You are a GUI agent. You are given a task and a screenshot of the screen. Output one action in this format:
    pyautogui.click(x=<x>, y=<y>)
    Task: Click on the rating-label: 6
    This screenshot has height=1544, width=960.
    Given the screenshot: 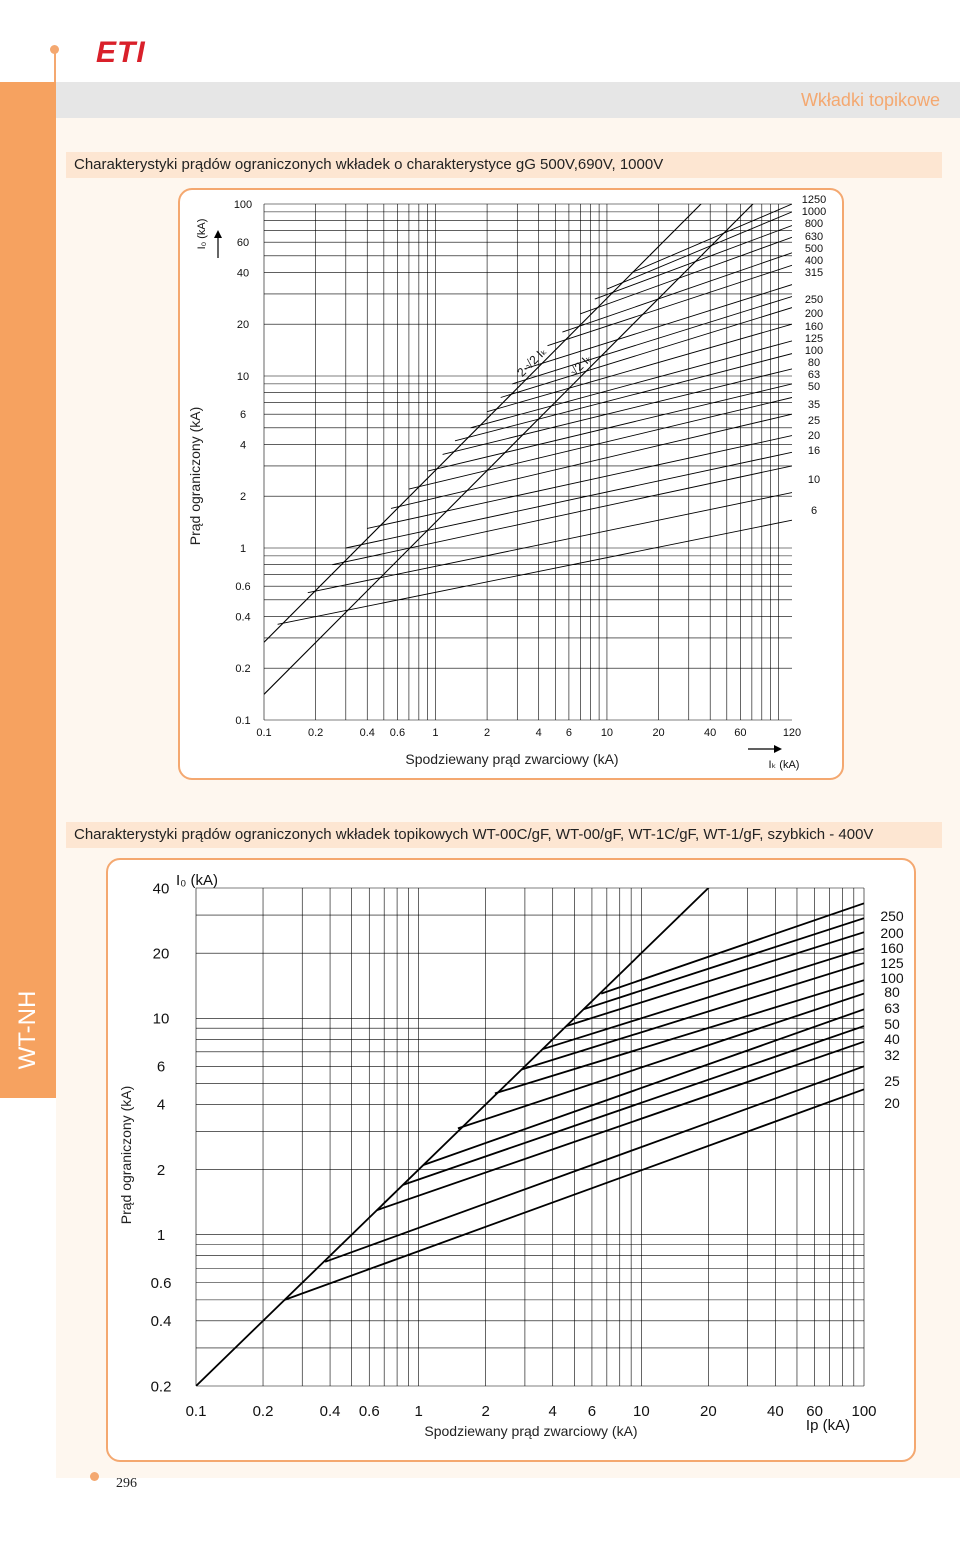 What is the action you would take?
    pyautogui.click(x=814, y=511)
    